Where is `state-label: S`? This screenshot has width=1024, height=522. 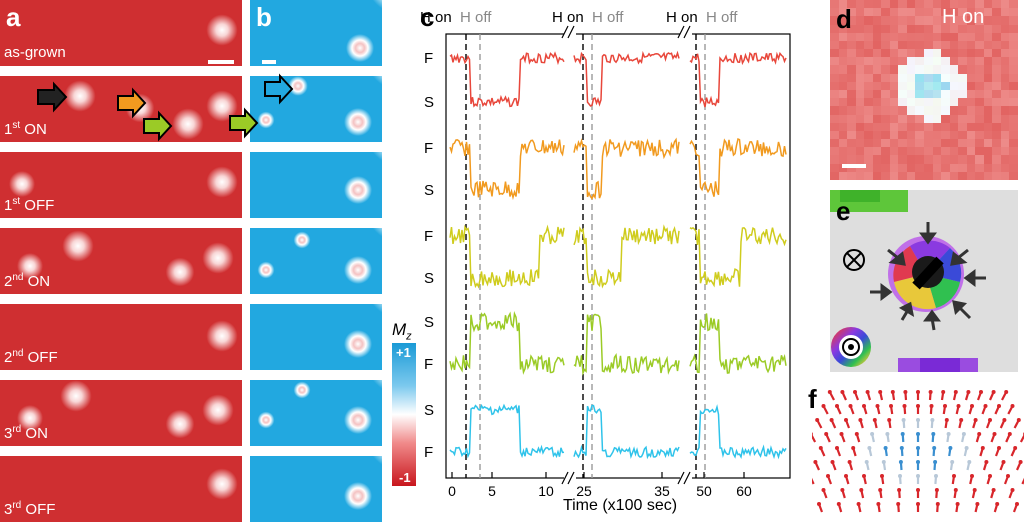 state-label: S is located at coordinates (429, 410).